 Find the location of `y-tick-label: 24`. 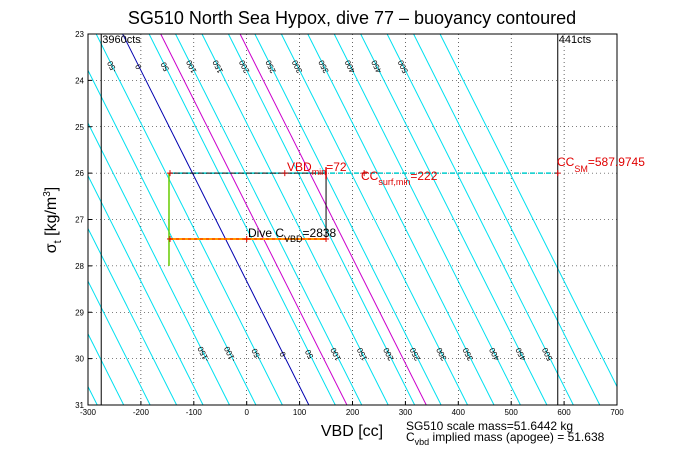

y-tick-label: 24 is located at coordinates (79, 80).